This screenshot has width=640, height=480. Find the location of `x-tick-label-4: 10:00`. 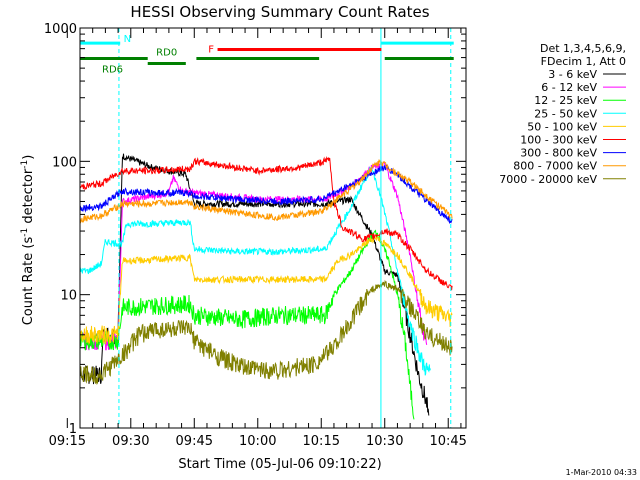

x-tick-label-4: 10:00 is located at coordinates (257, 441).